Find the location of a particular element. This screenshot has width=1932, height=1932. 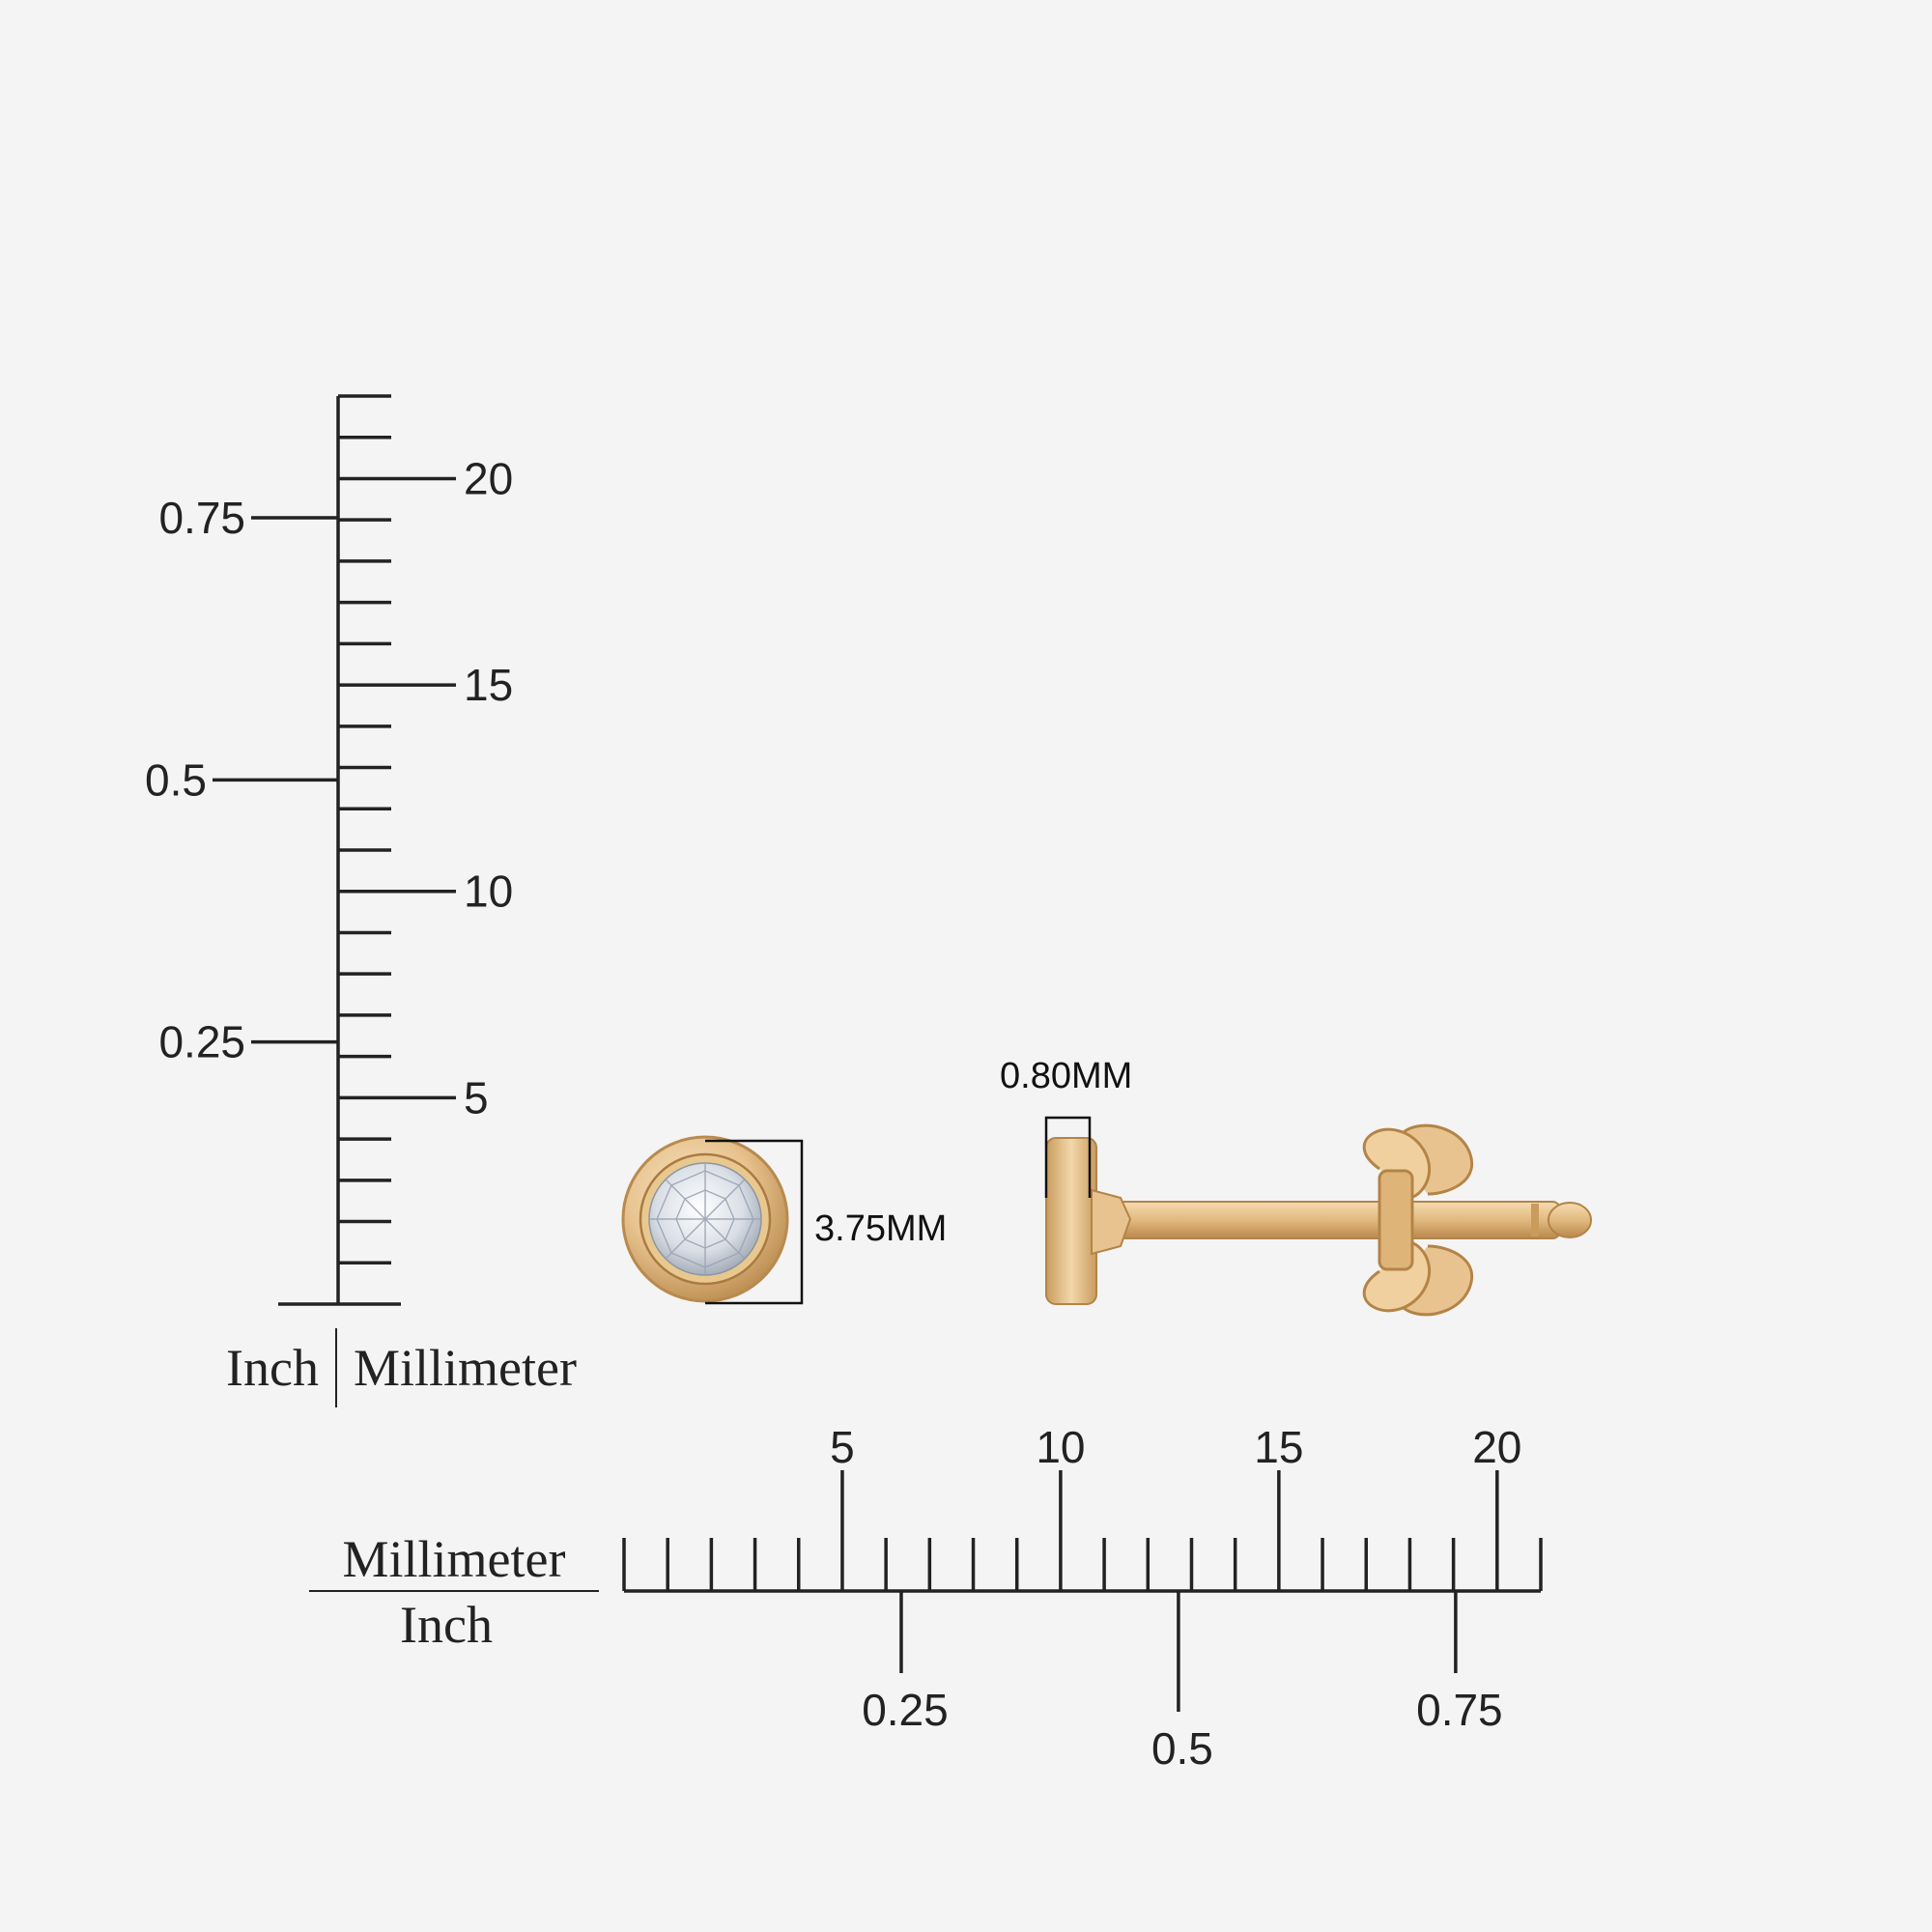

vertical-inch-labels: 0.25 0.5 0.75 is located at coordinates (195, 780).